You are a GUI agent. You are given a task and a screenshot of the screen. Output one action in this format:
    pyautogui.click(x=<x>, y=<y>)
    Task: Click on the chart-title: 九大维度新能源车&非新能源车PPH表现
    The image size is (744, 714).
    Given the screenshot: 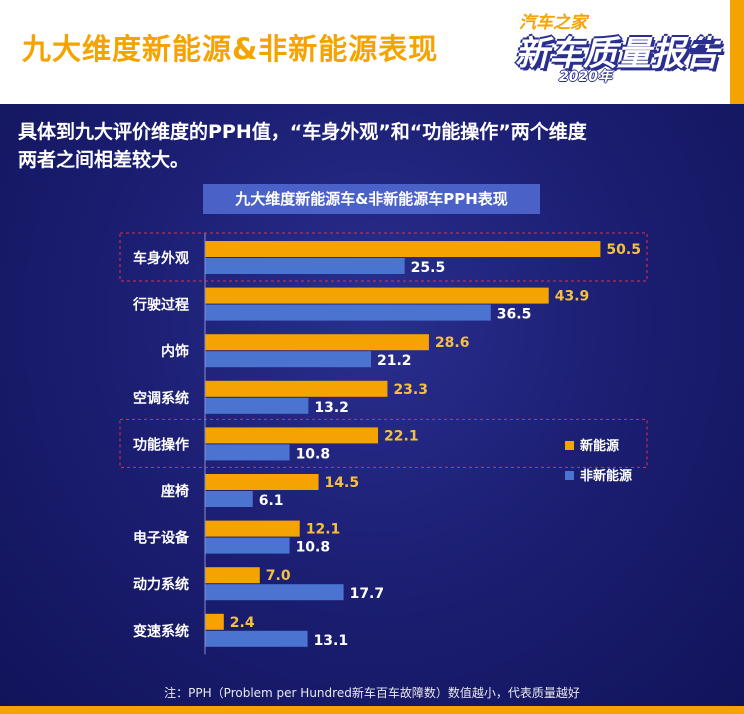 What is the action you would take?
    pyautogui.click(x=371, y=199)
    